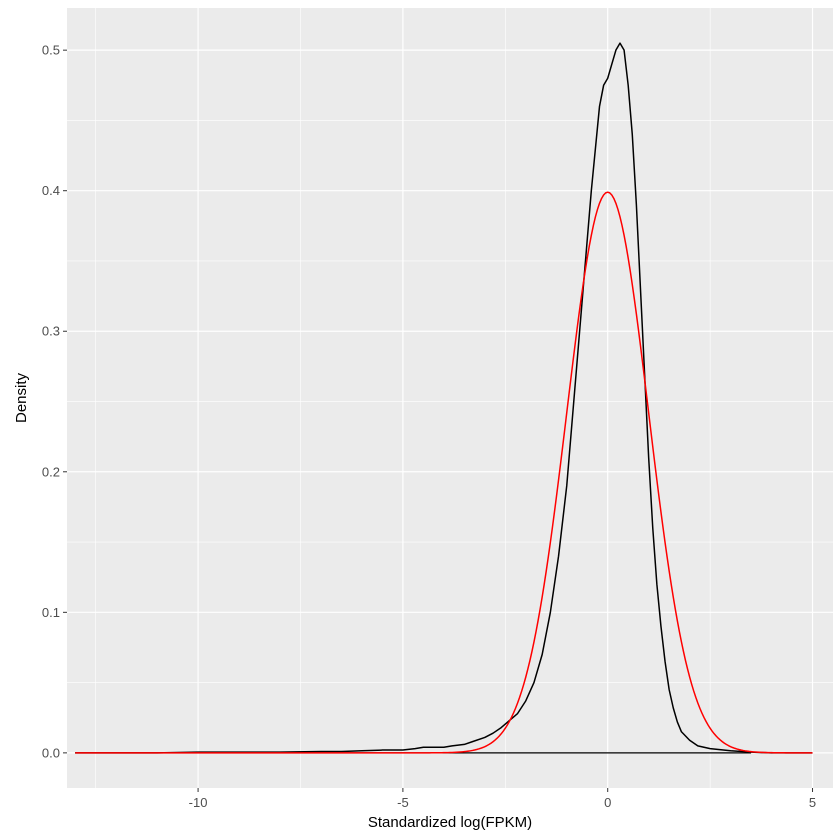  I want to click on x-axis-title: Standardized log(FPKM), so click(450, 822).